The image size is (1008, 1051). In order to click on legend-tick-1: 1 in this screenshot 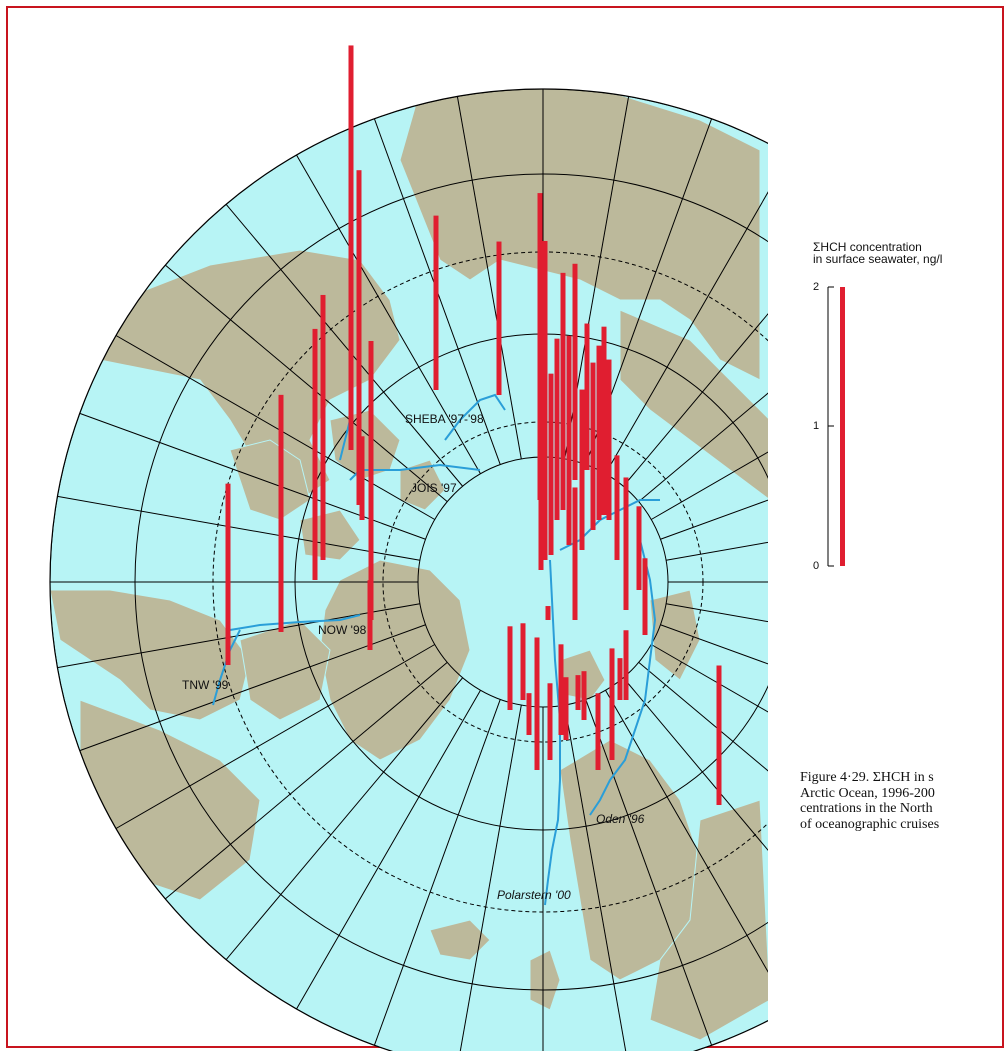, I will do `click(816, 426)`.